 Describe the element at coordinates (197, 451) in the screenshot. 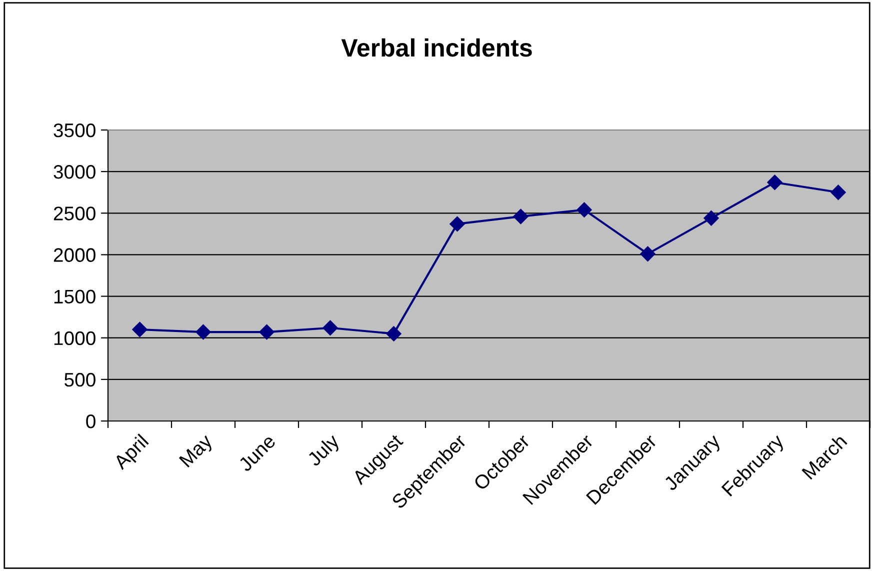

I see `x-tick-label: May` at that location.